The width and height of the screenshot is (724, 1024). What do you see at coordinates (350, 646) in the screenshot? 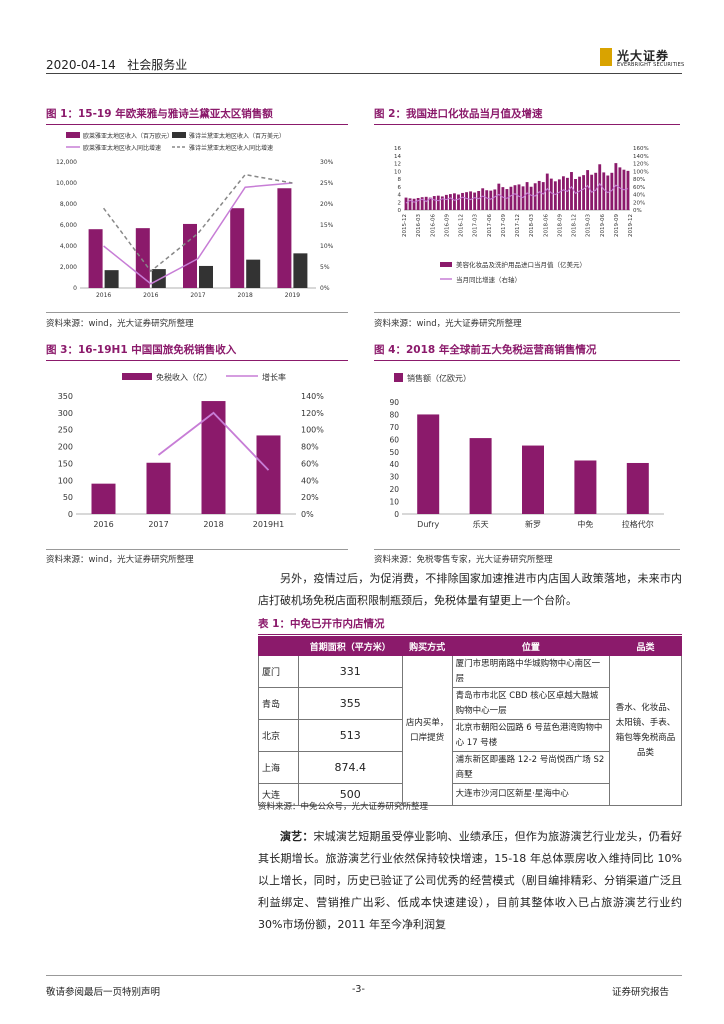
I see `table-header-cell: 首期面积（平方米）` at bounding box center [350, 646].